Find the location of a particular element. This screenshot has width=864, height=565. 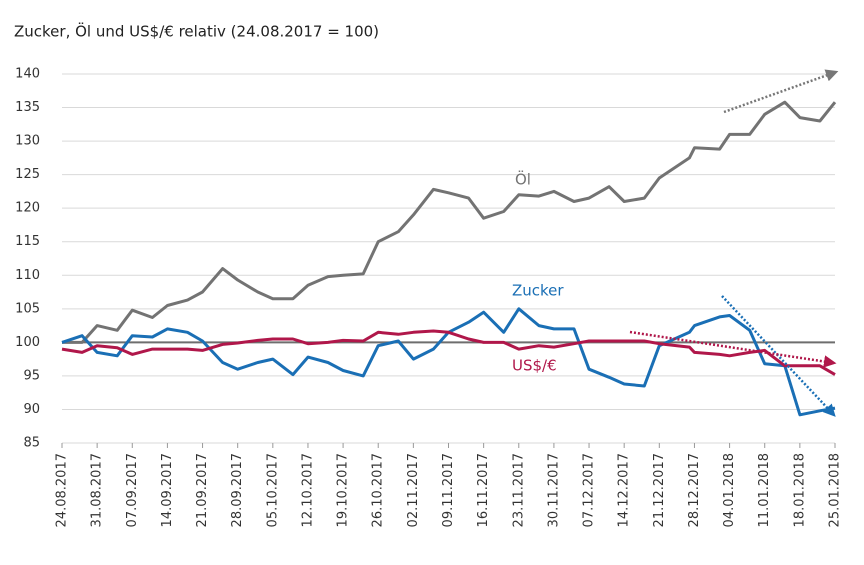

y-tick-label: 115 is located at coordinates (27, 241).